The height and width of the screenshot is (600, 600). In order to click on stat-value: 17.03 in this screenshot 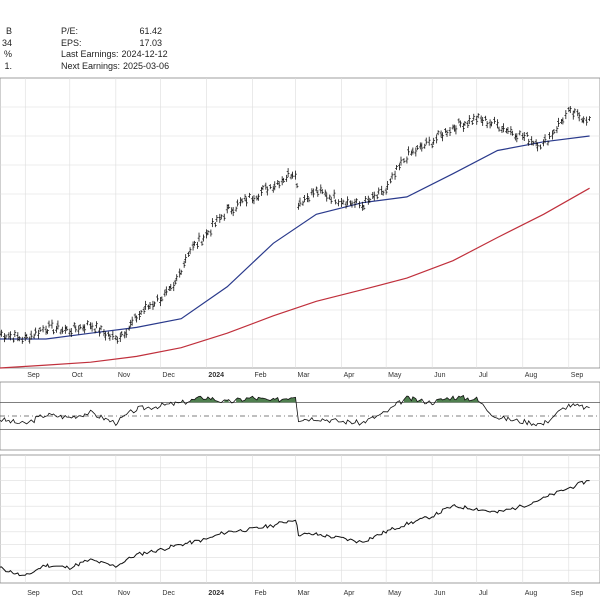, I will do `click(150, 42)`.